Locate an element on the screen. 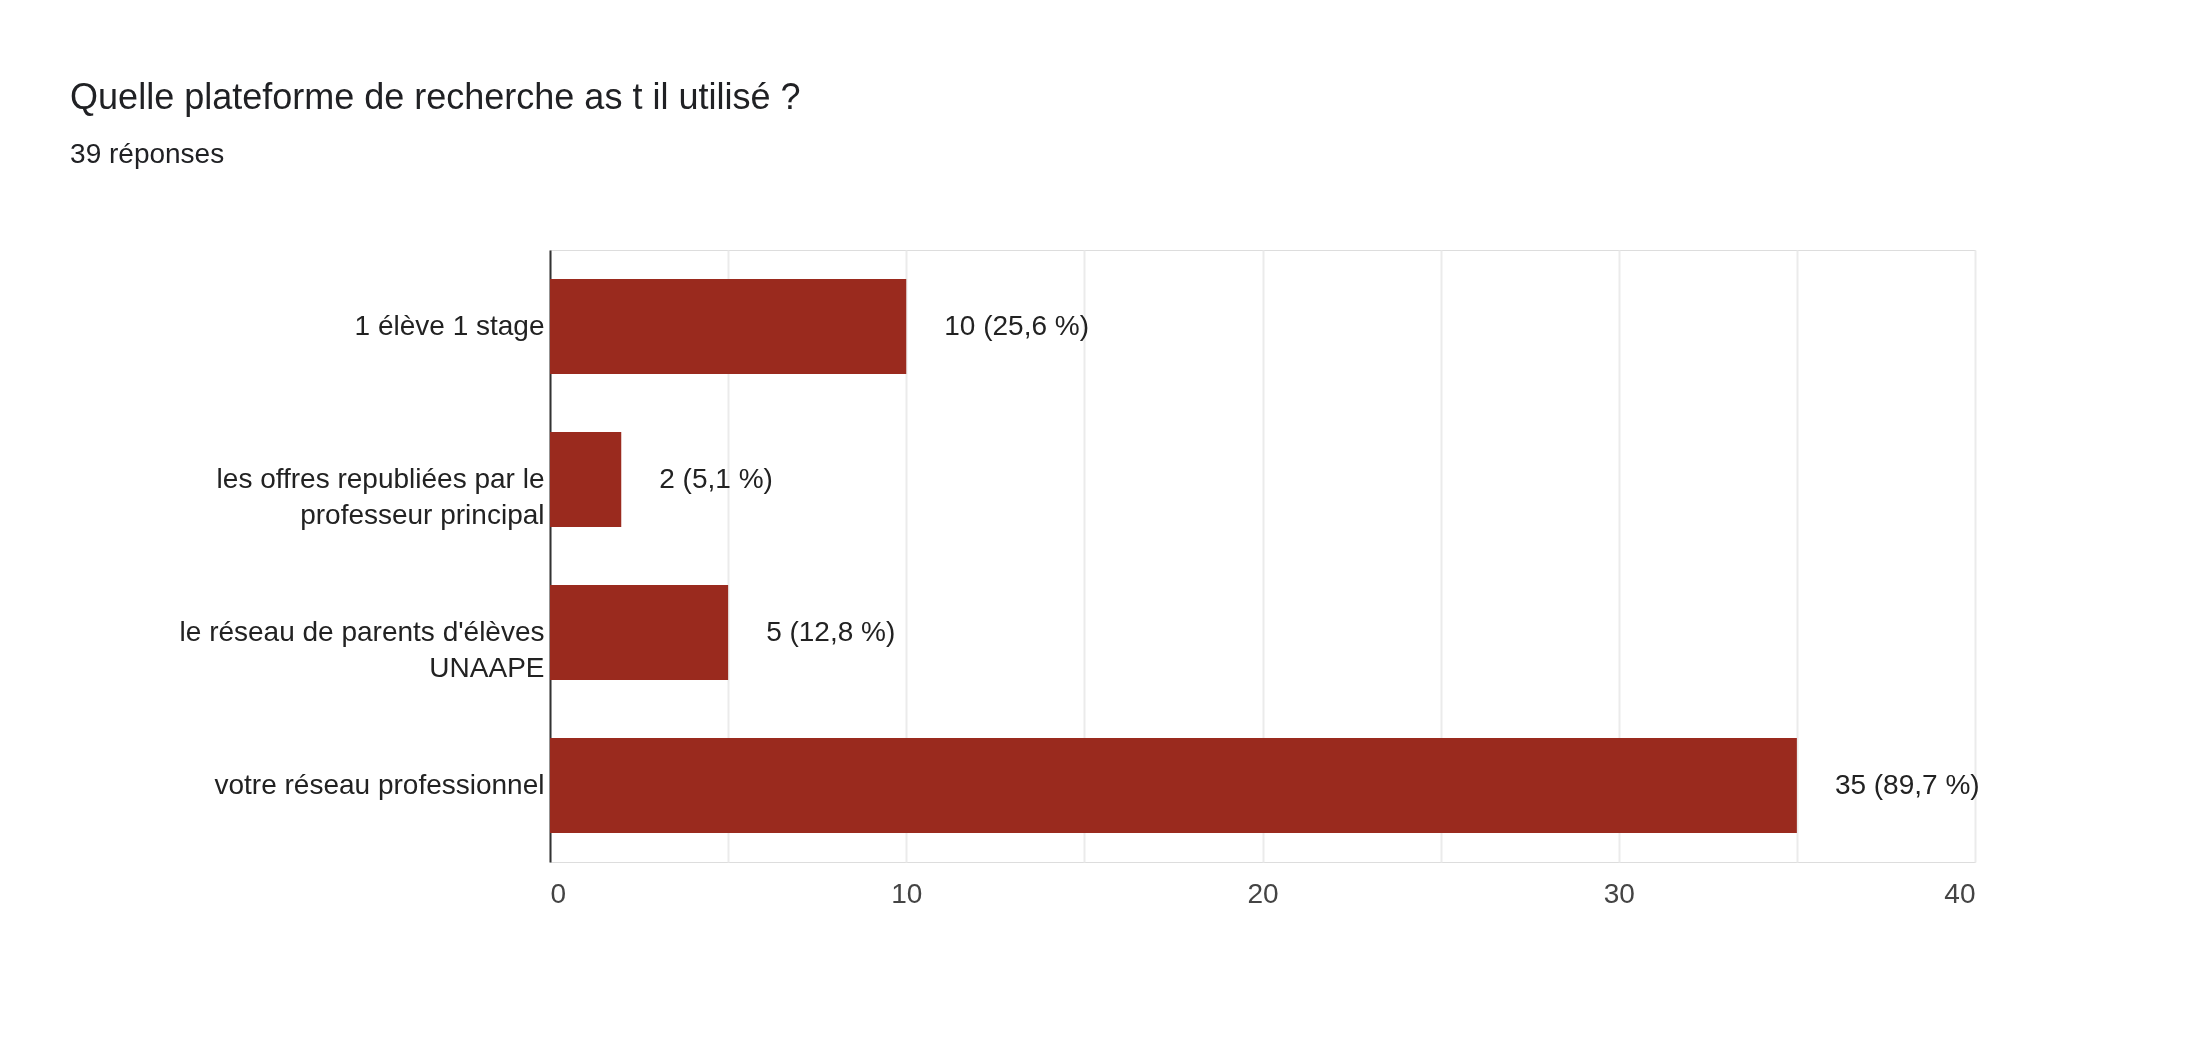 The height and width of the screenshot is (1044, 2196). y-tick-label: 1 élève 1 stage is located at coordinates (449, 325).